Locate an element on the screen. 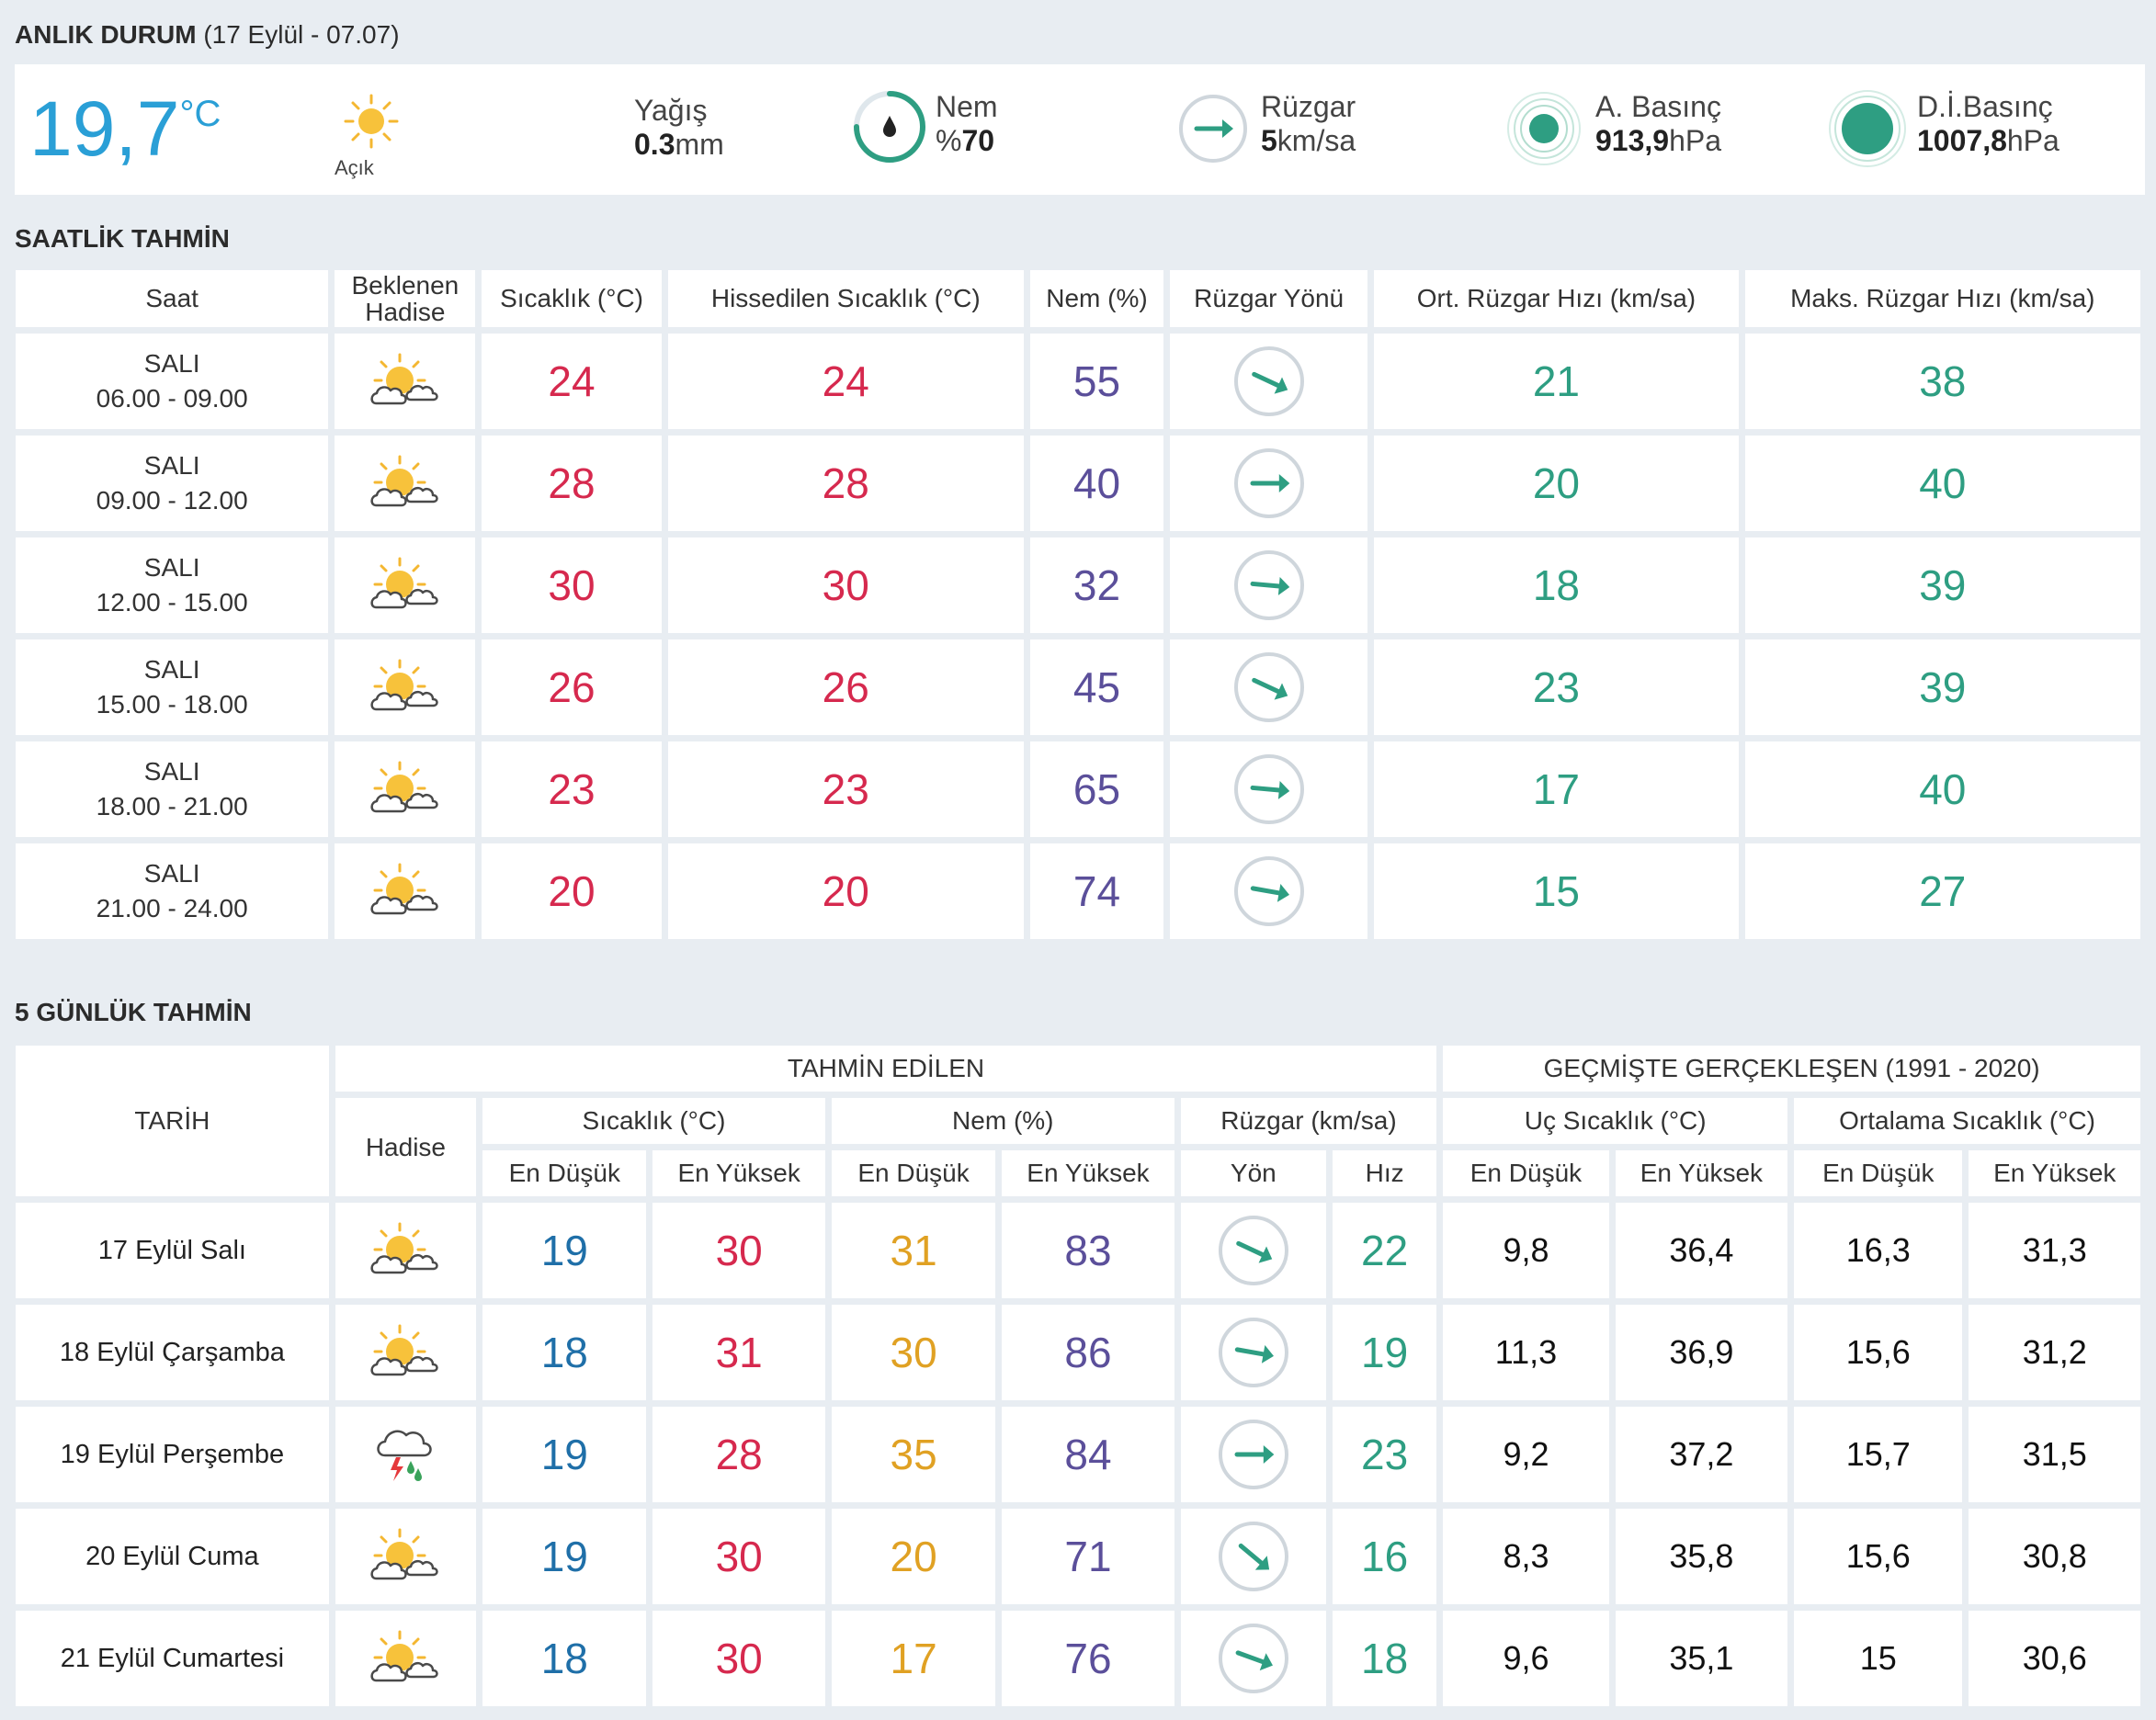 The height and width of the screenshot is (1720, 2156). hourly-time-range: 15.00 - 18.00 is located at coordinates (172, 704).